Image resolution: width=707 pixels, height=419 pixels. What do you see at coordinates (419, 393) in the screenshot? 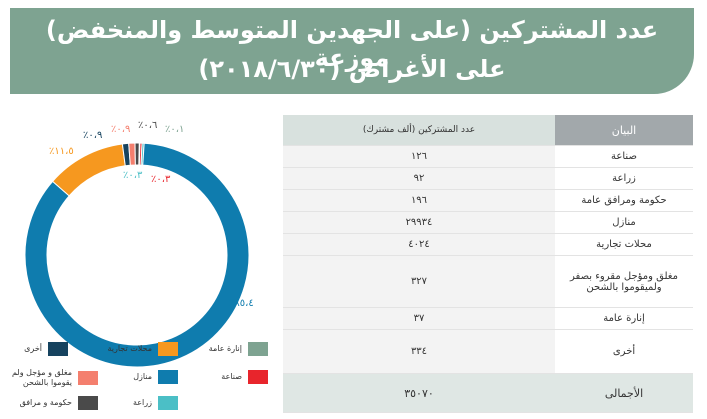
I see `total-value: ٣٥٠٧٠` at bounding box center [419, 393].